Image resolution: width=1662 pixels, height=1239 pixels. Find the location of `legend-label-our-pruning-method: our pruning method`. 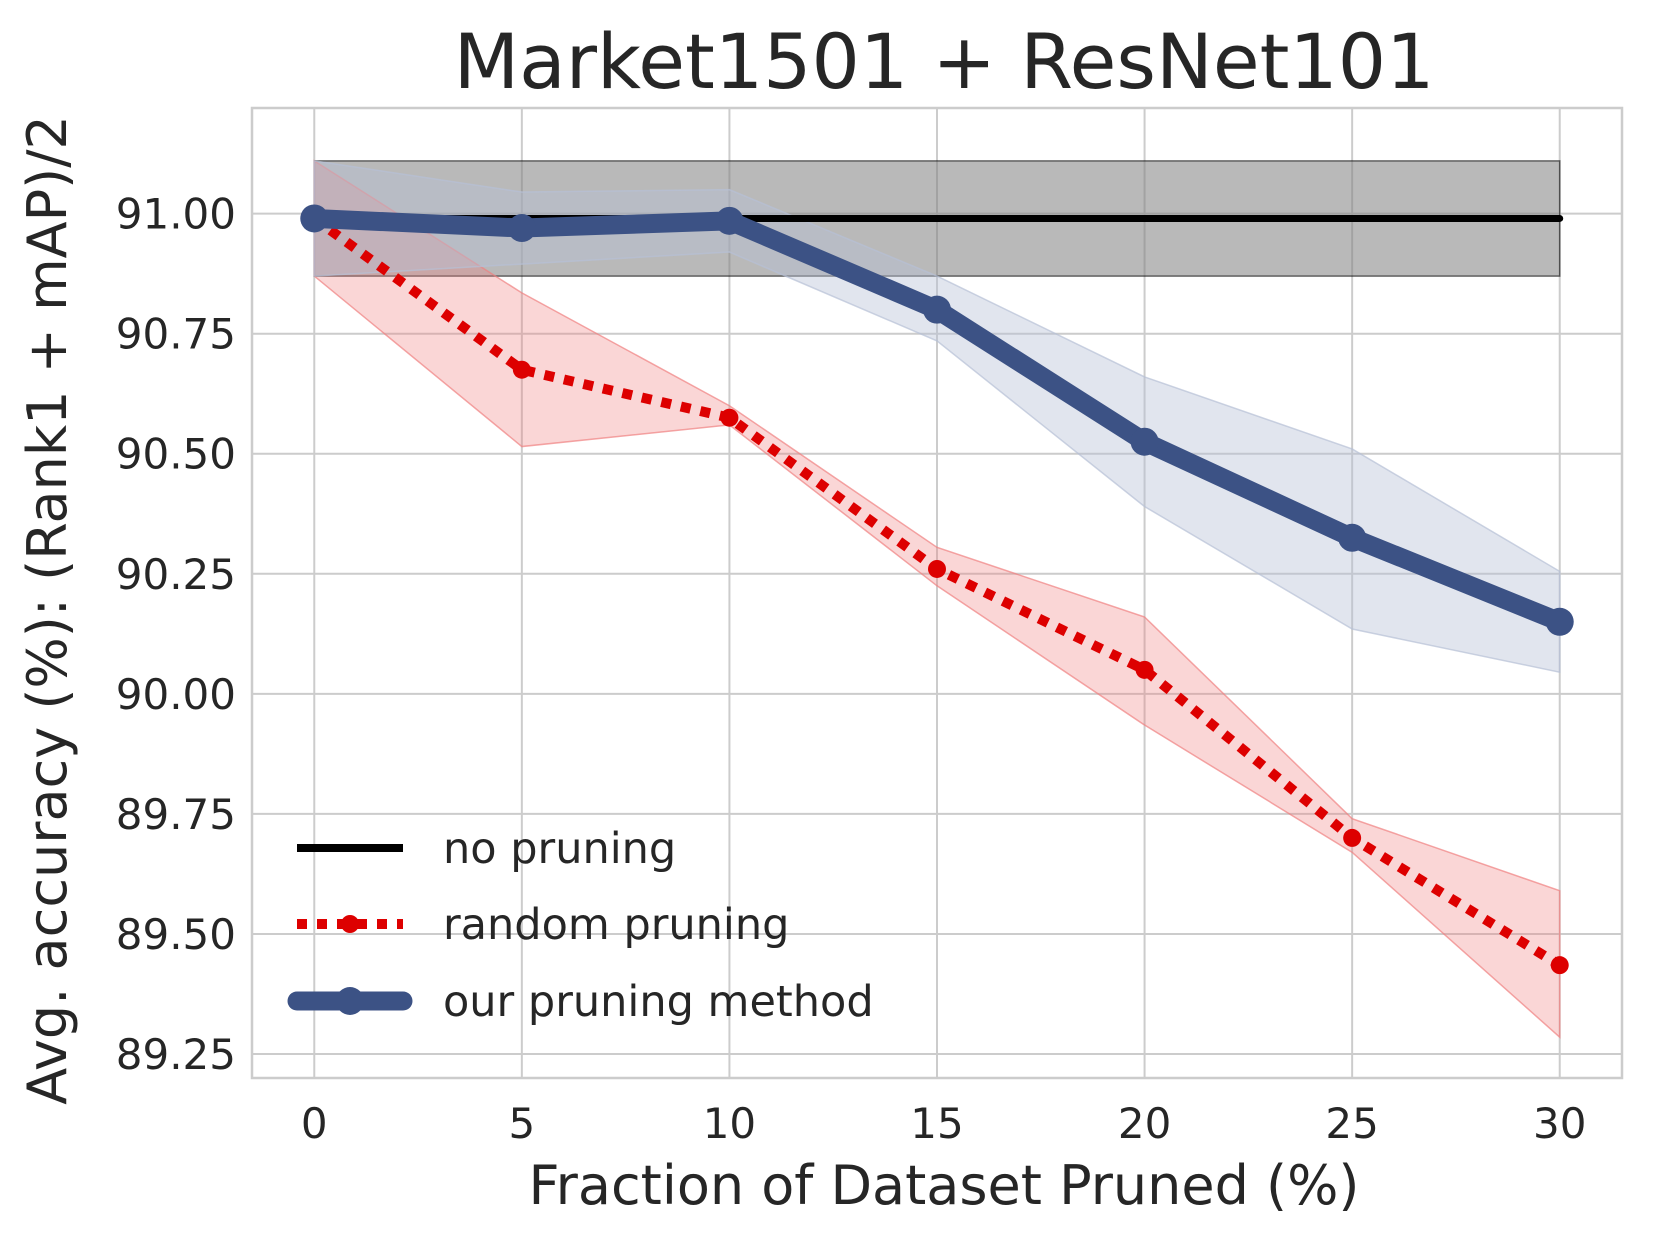

legend-label-our-pruning-method: our pruning method is located at coordinates (658, 1002).